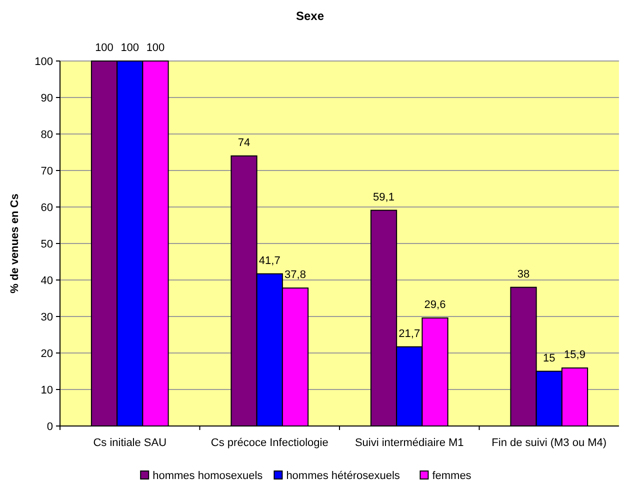 This screenshot has height=493, width=620. I want to click on legend-label: femmes, so click(452, 476).